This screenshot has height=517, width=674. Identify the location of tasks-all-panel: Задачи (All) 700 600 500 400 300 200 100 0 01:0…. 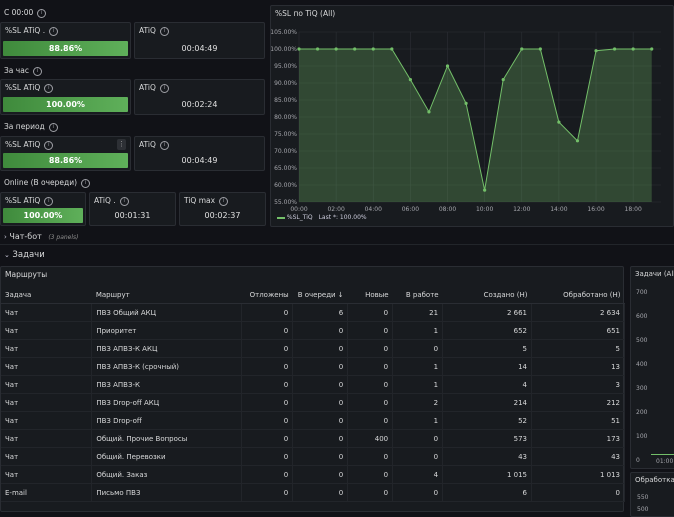
(652, 367).